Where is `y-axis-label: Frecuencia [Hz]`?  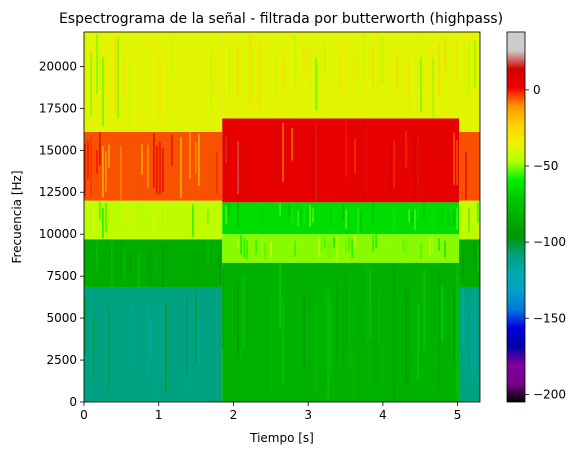 y-axis-label: Frecuencia [Hz] is located at coordinates (17, 216).